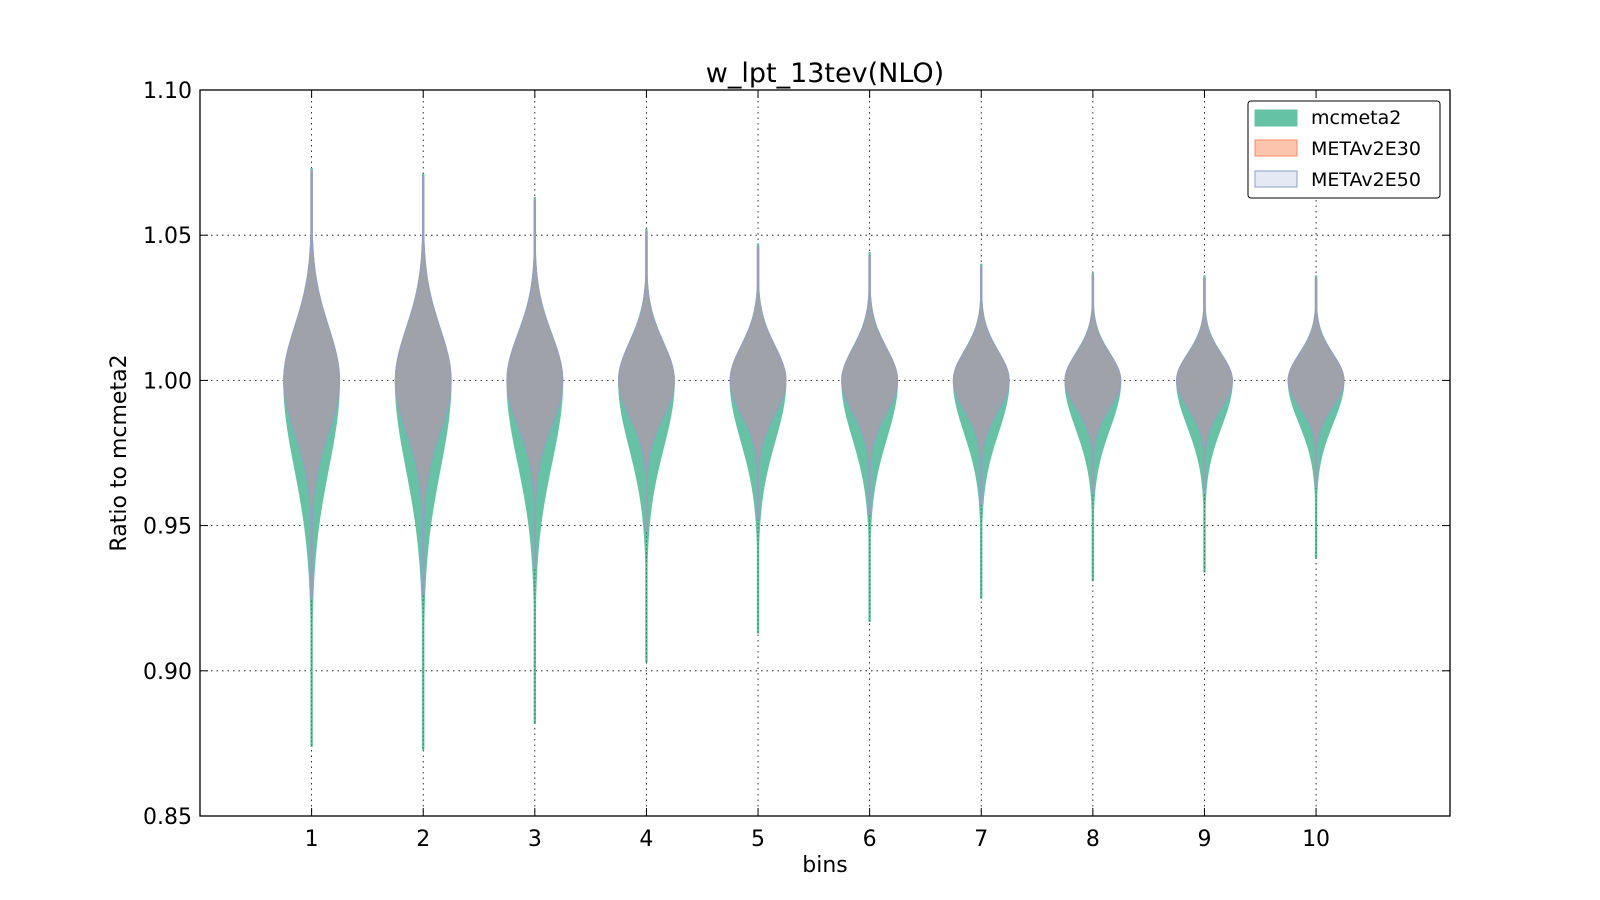  What do you see at coordinates (167, 817) in the screenshot?
I see `y-tick-label: 0.85` at bounding box center [167, 817].